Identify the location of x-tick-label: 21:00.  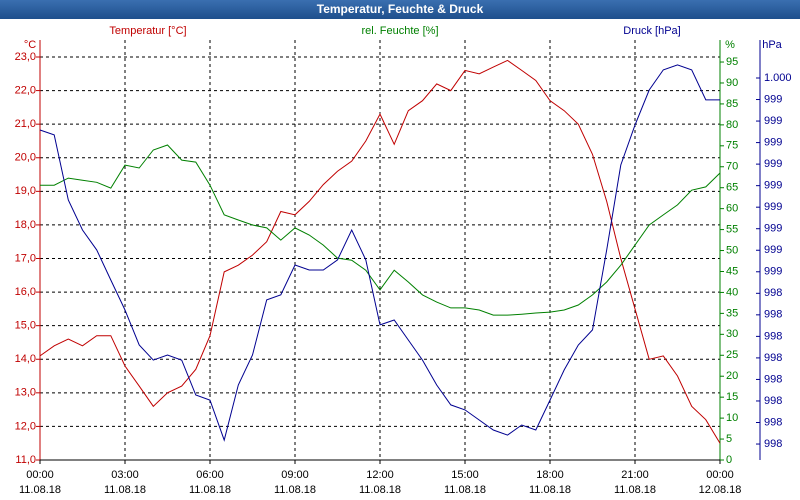
(635, 475).